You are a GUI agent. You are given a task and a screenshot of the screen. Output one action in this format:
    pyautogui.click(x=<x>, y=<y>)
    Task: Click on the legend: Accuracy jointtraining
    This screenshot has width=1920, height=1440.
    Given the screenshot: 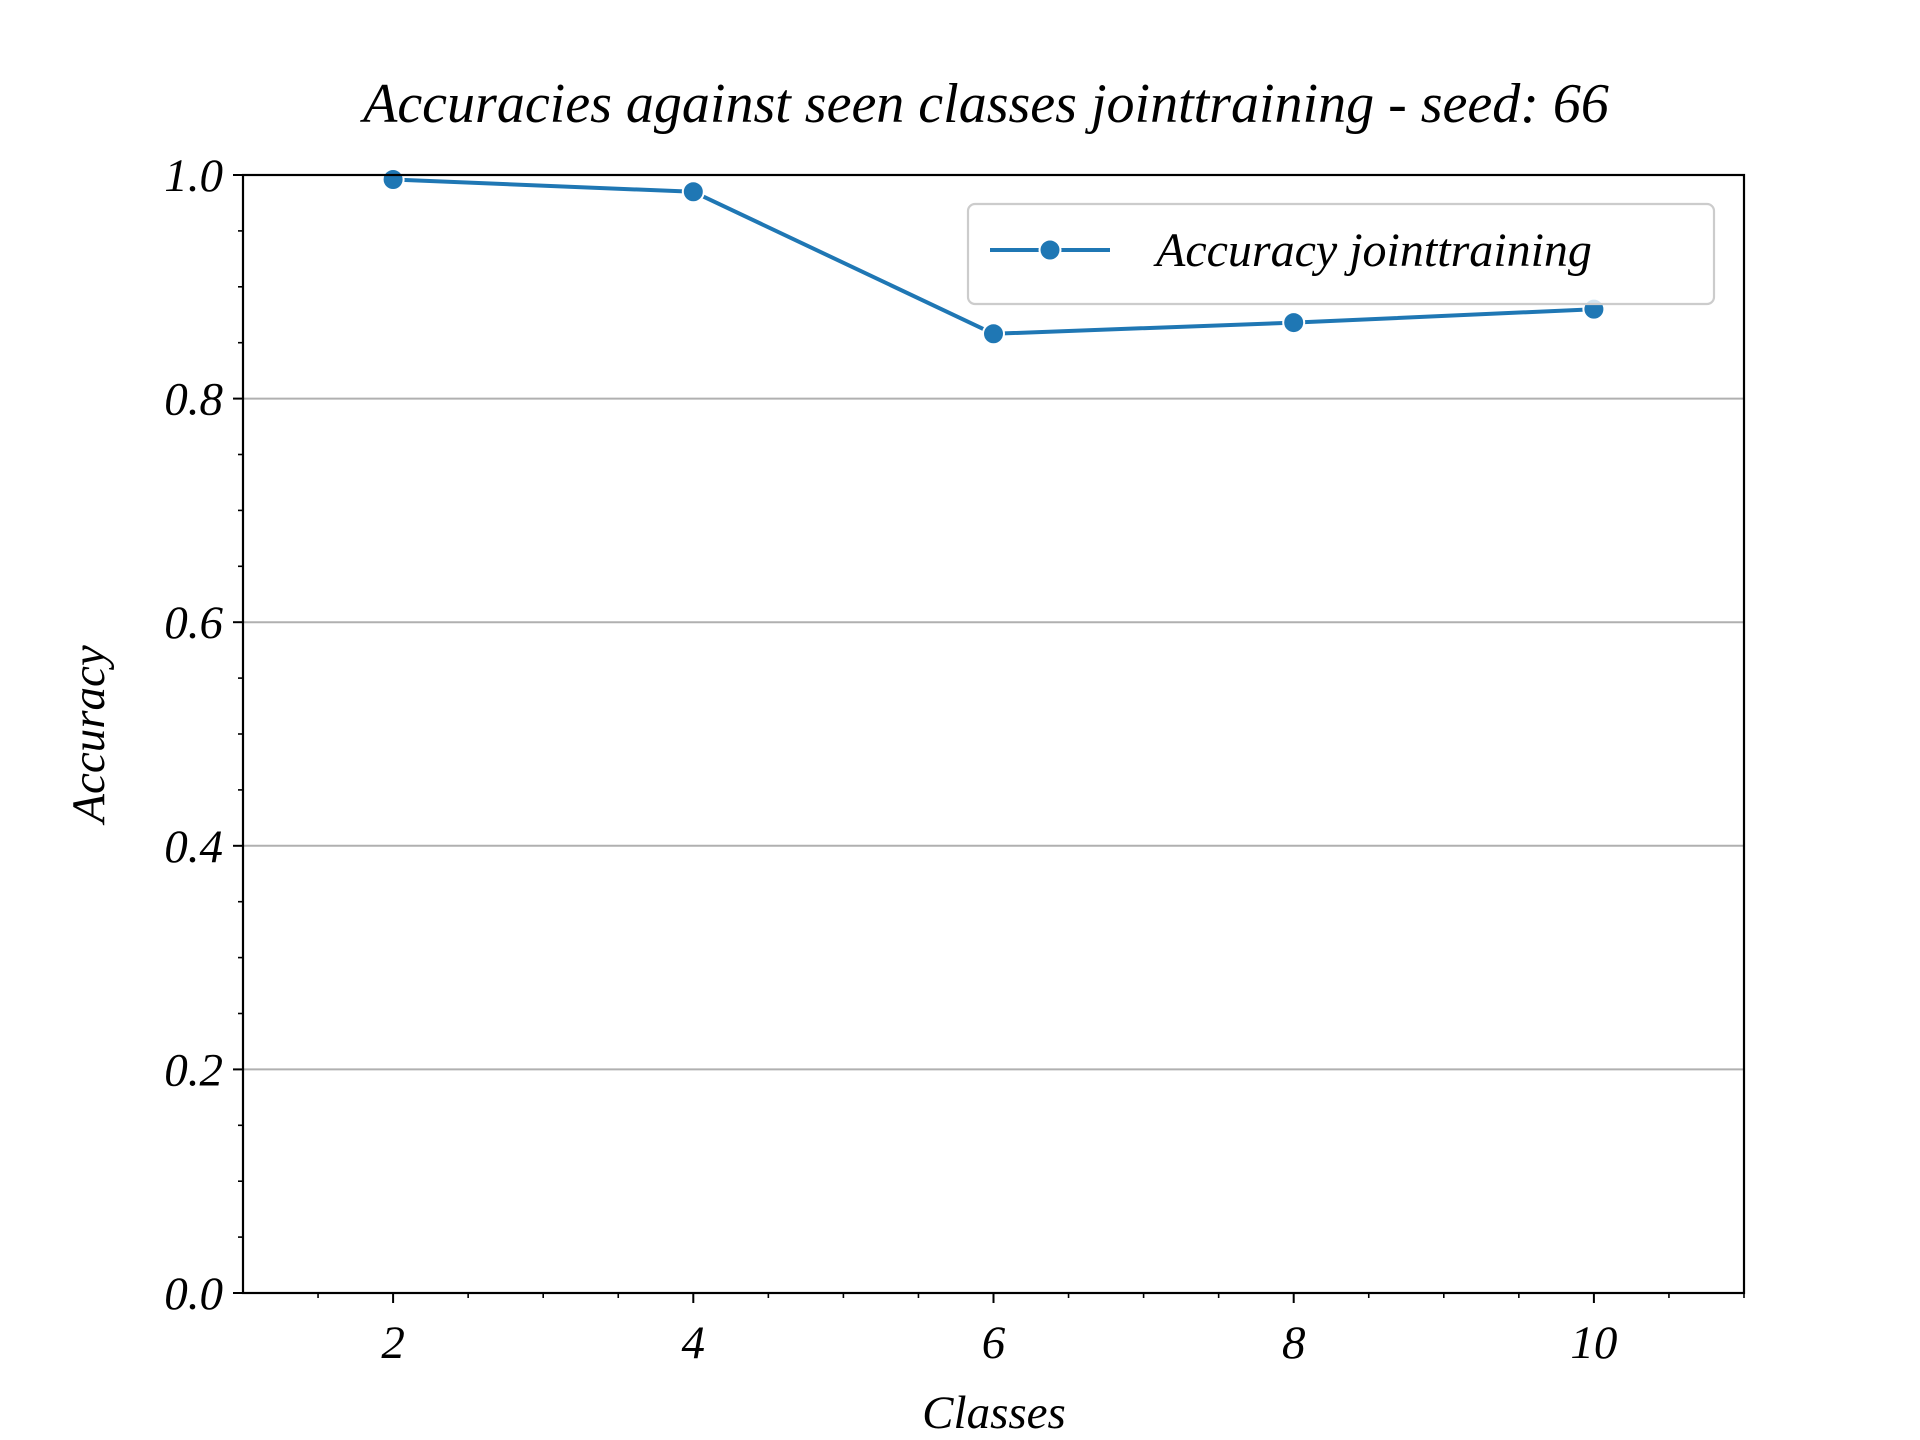 What is the action you would take?
    pyautogui.click(x=1341, y=254)
    